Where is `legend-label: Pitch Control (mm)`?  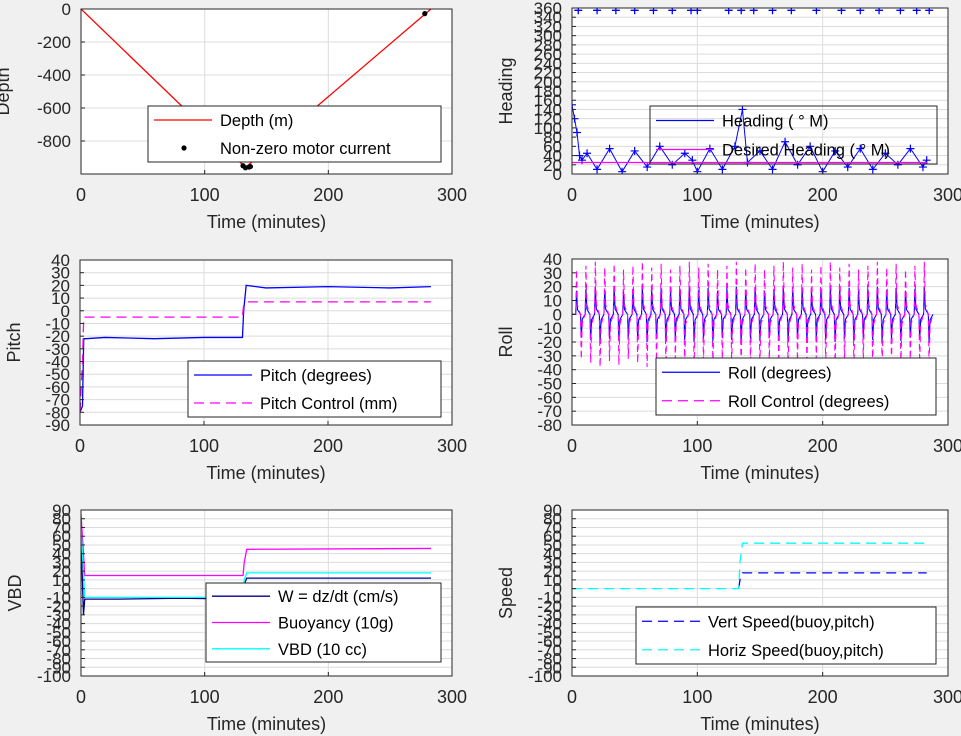 legend-label: Pitch Control (mm) is located at coordinates (329, 404).